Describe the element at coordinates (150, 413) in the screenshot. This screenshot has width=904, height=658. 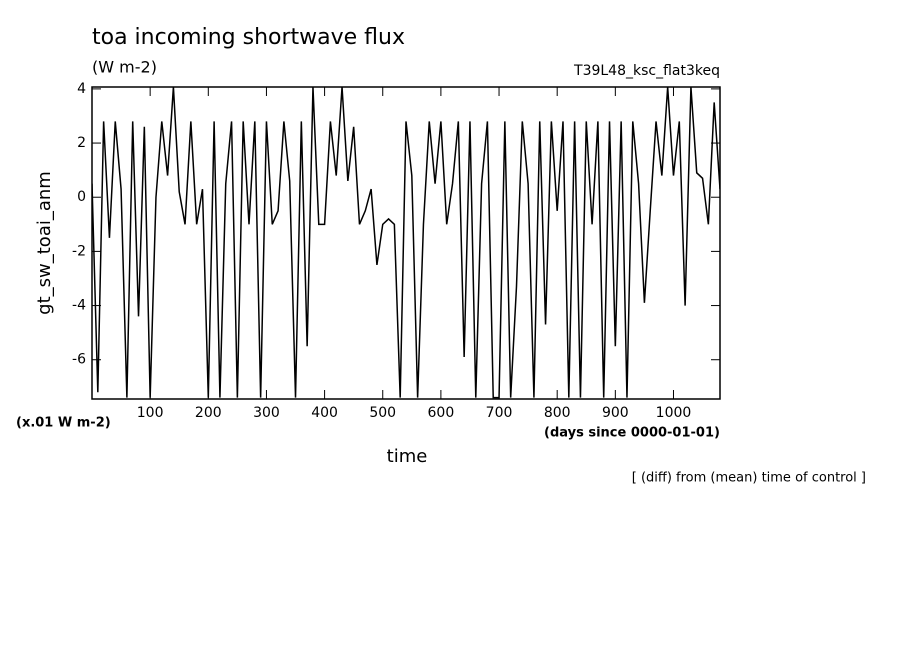
I see `x-tick-label: 100` at that location.